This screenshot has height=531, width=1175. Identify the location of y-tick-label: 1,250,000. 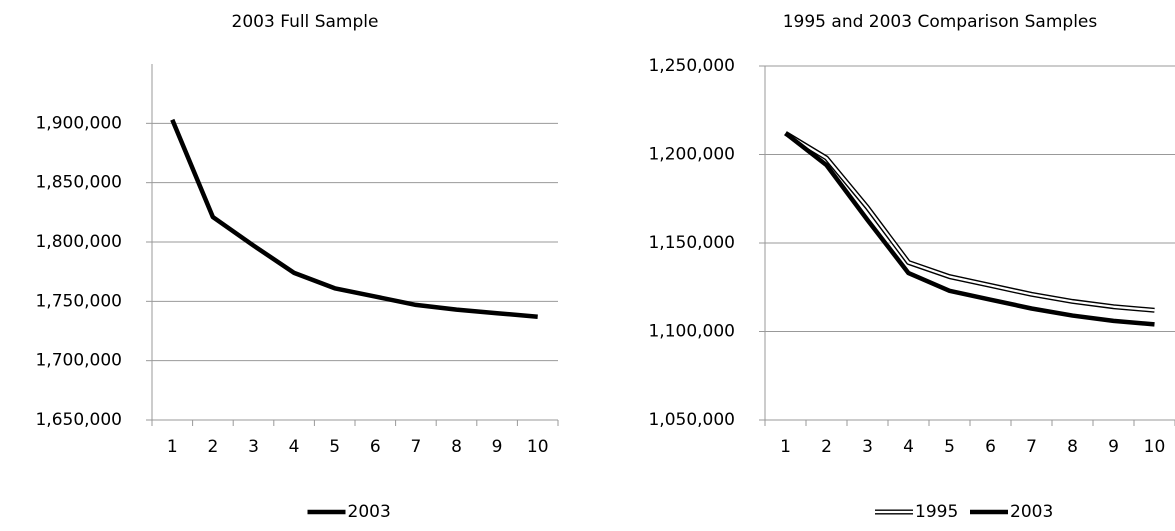
(691, 66).